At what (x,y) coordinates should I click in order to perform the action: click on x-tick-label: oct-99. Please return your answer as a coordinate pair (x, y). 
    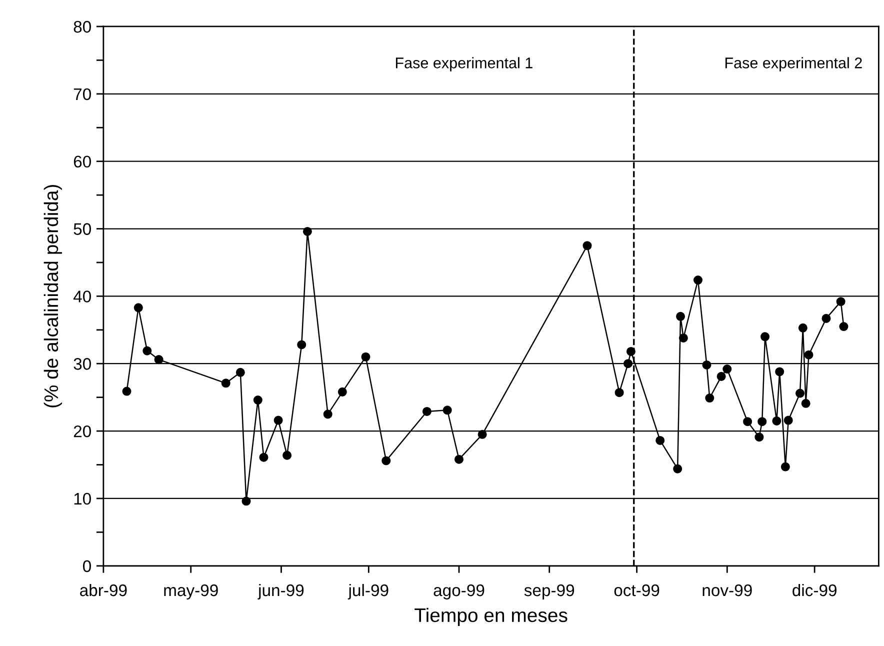
    Looking at the image, I should click on (637, 590).